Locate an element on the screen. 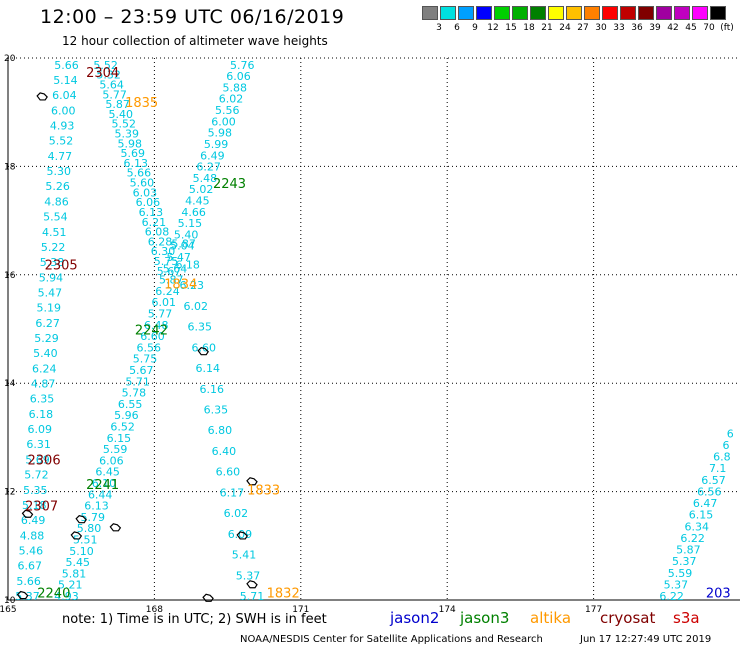 This screenshot has width=740, height=650. wave-height-value: 5.81 is located at coordinates (74, 573).